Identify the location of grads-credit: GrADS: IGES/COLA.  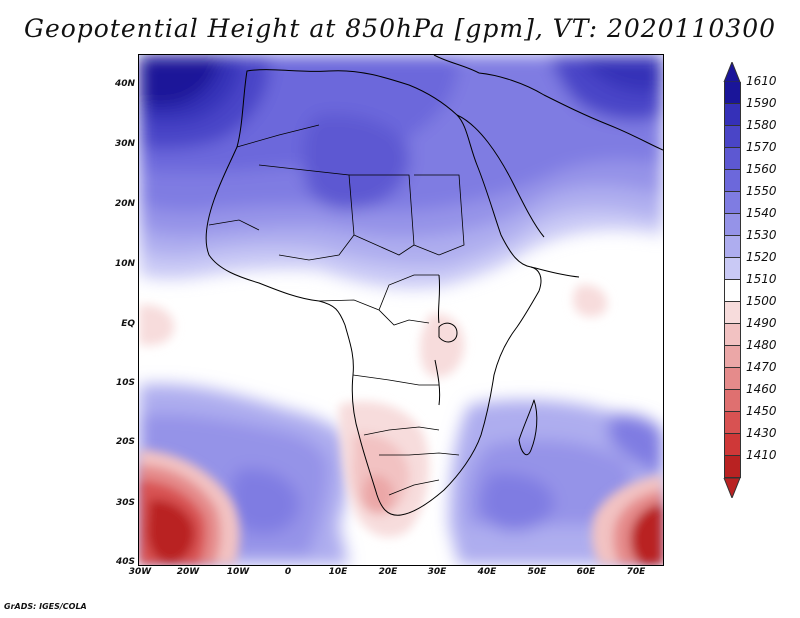
(45, 606).